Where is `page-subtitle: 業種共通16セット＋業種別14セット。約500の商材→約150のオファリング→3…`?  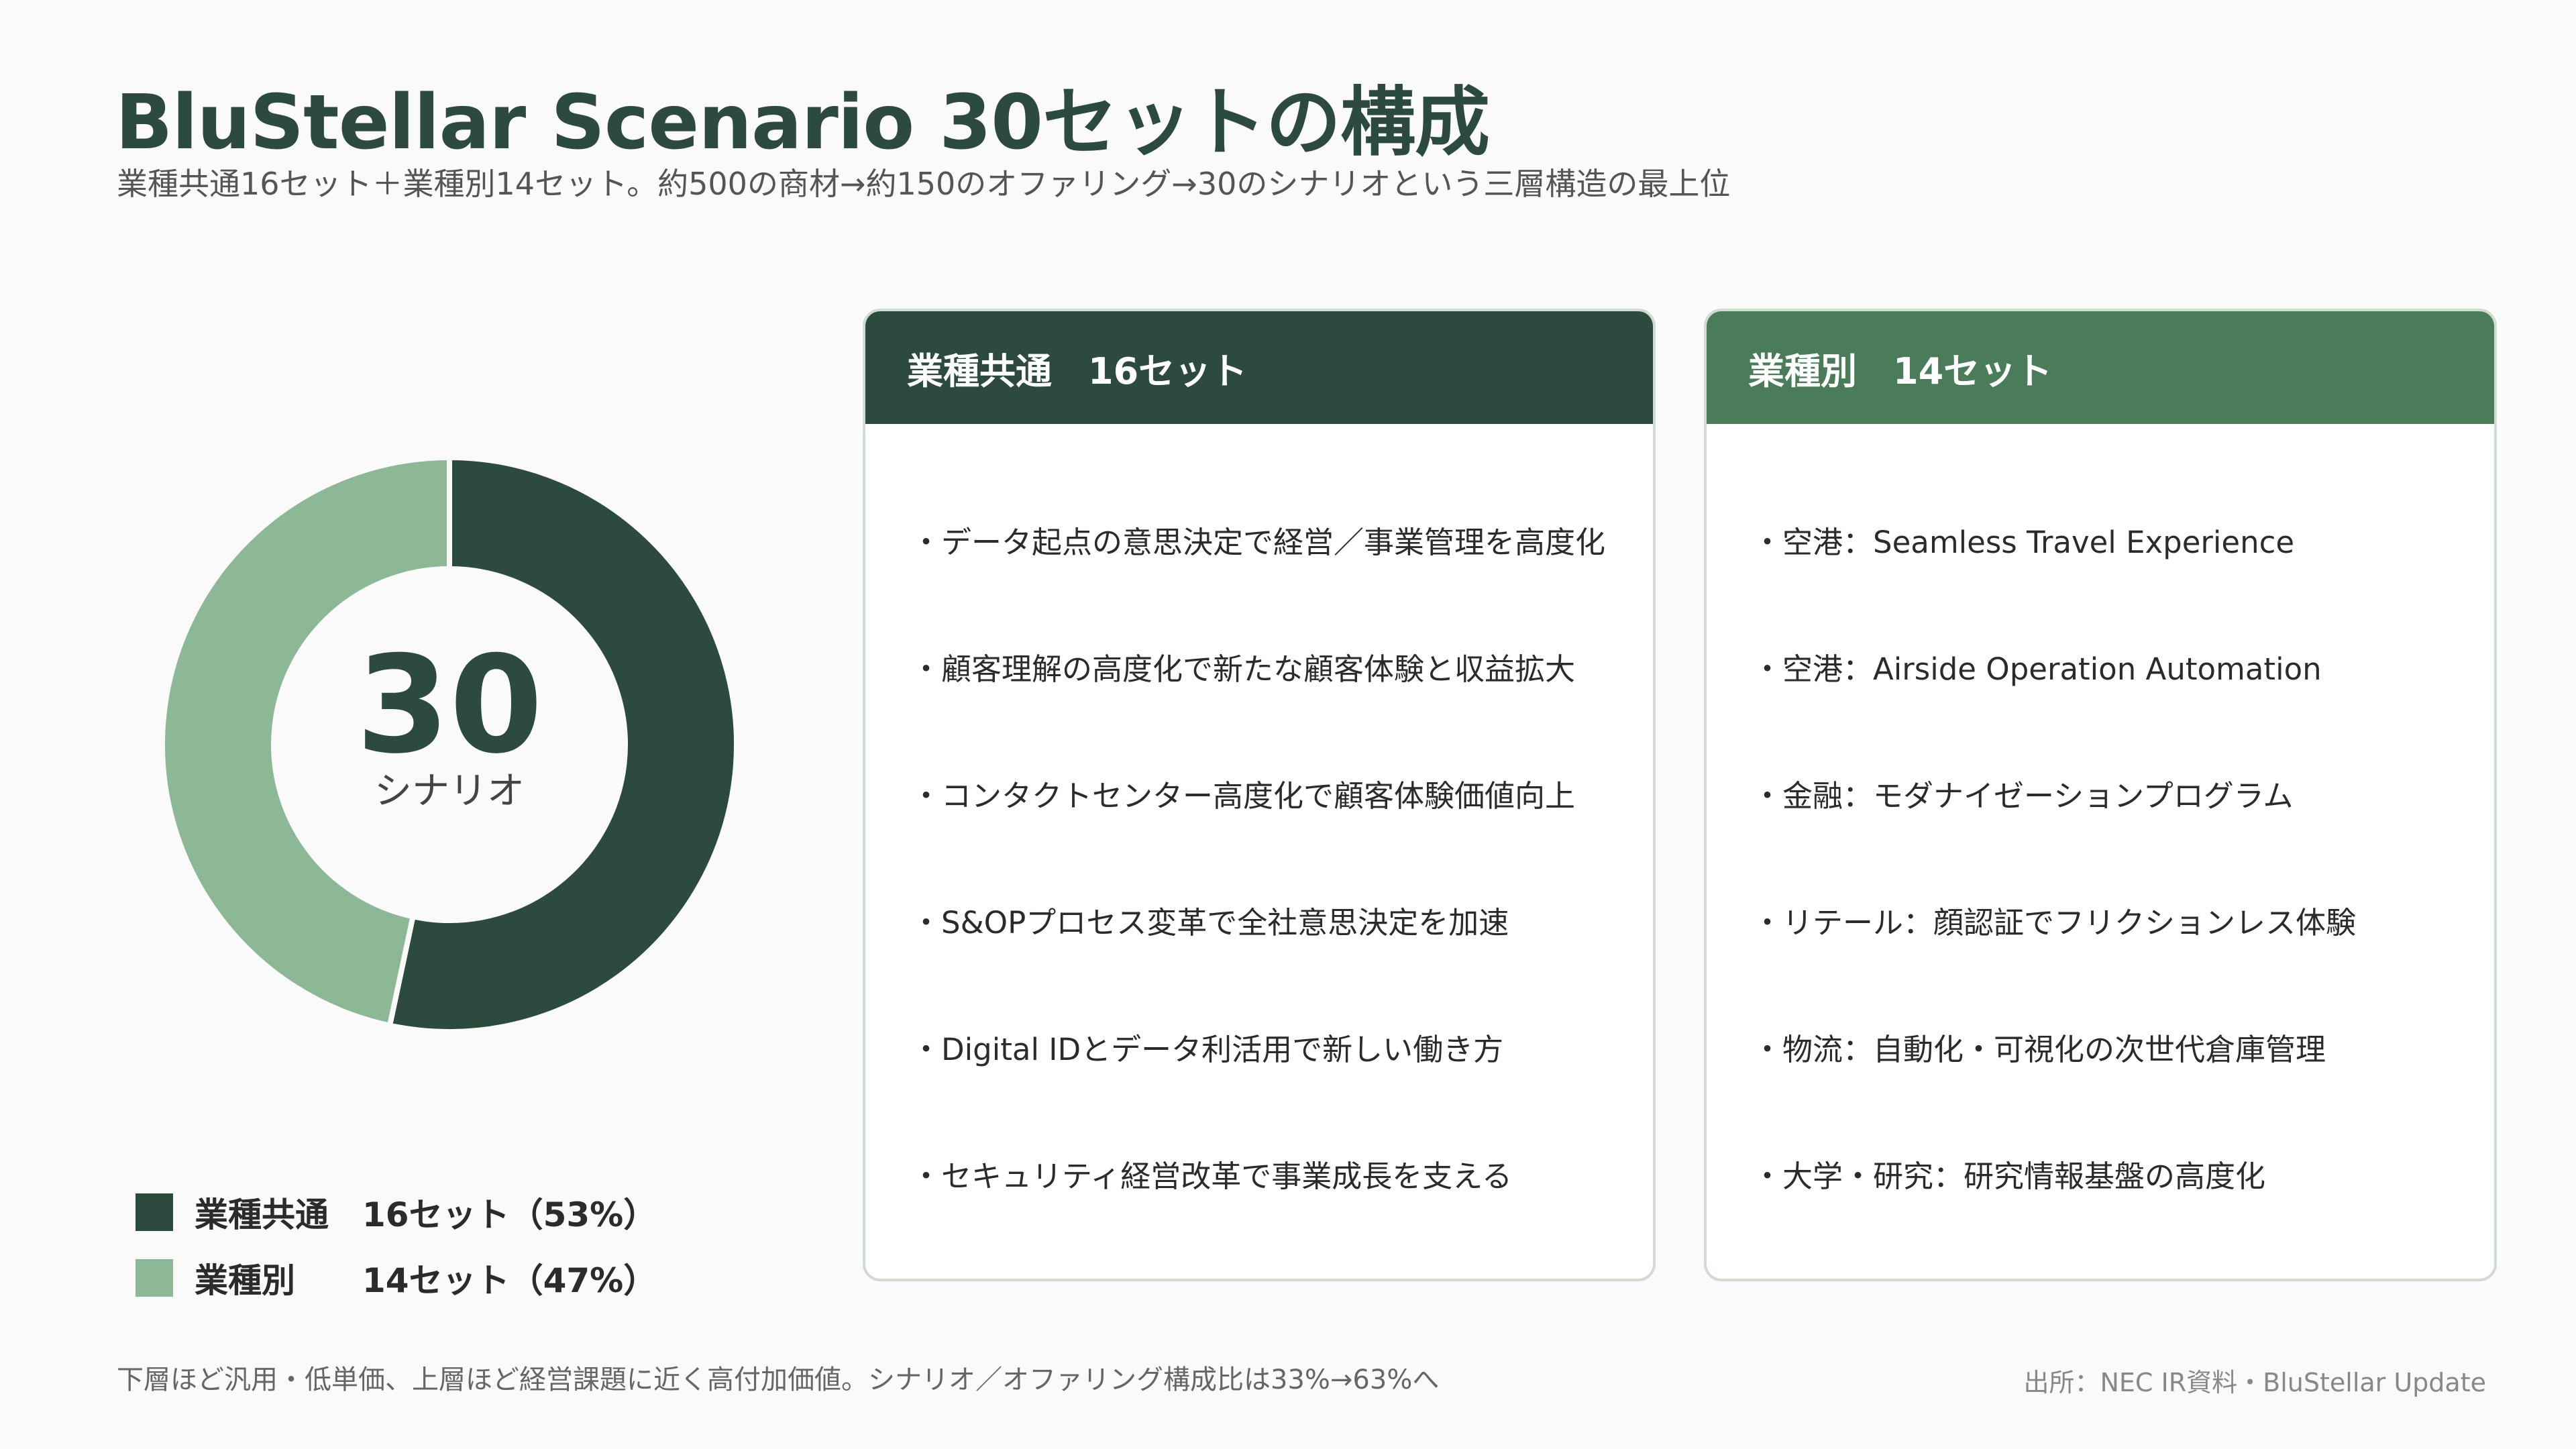
page-subtitle: 業種共通16セット＋業種別14セット。約500の商材→約150のオファリング→3… is located at coordinates (924, 184).